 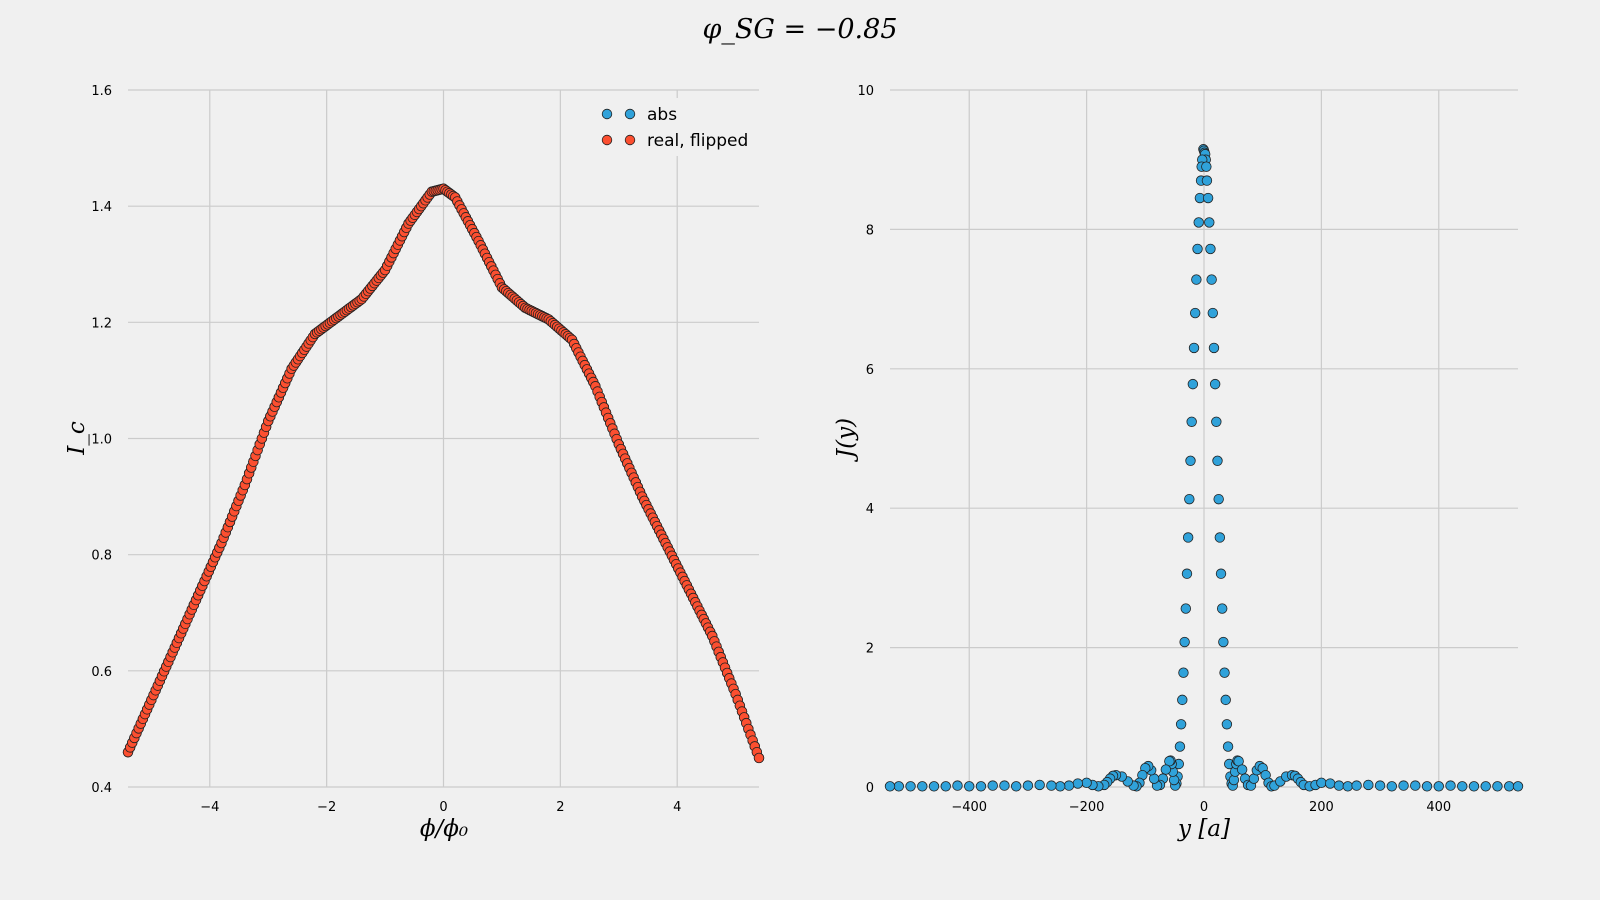 I want to click on legend-real-label: real, flipped, so click(x=697, y=141).